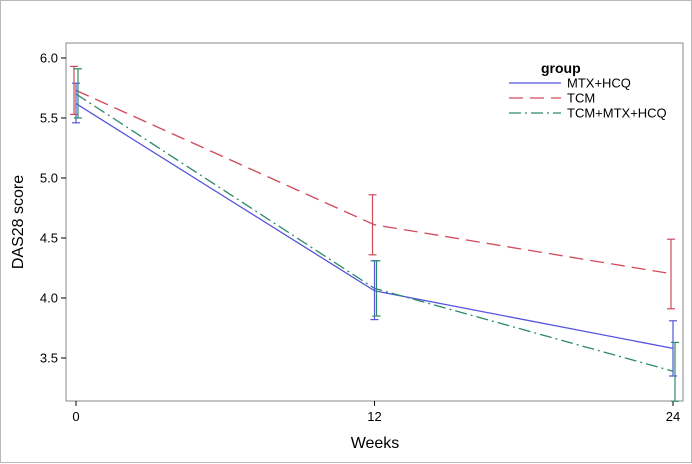 The height and width of the screenshot is (464, 692). I want to click on x-tick-label: 0, so click(75, 416).